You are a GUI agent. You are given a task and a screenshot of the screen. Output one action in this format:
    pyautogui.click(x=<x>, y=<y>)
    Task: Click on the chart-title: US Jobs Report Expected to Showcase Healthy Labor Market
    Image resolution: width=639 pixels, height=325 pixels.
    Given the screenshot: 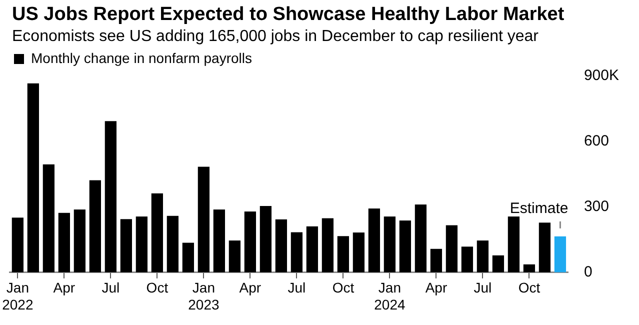 What is the action you would take?
    pyautogui.click(x=289, y=15)
    